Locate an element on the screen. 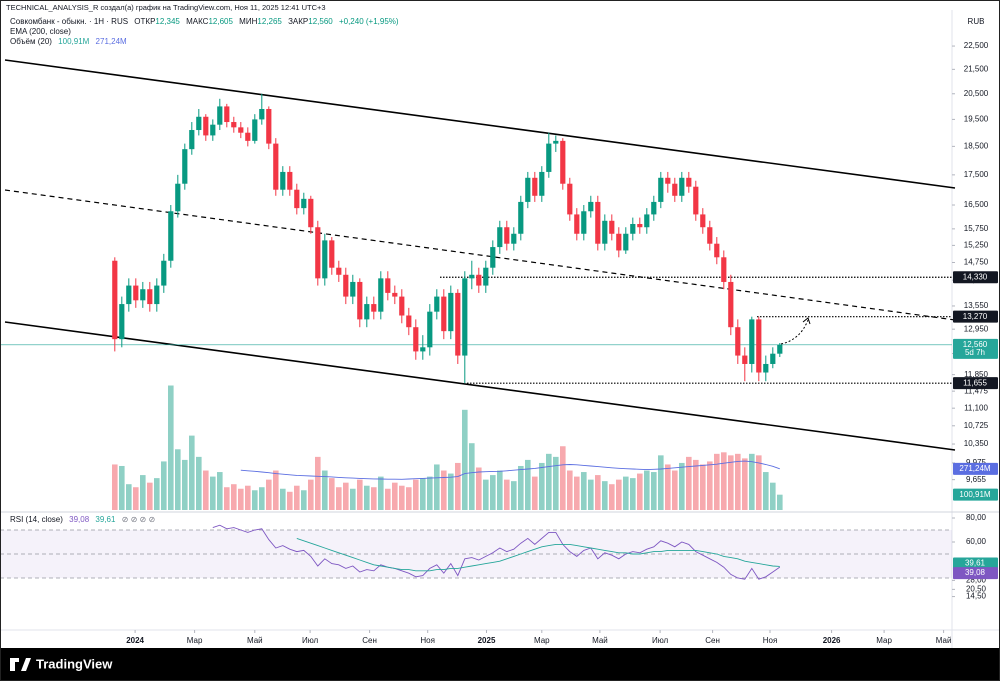  legend-icons: ⊘ ⊘ ⊘ ⊘ is located at coordinates (138, 519).